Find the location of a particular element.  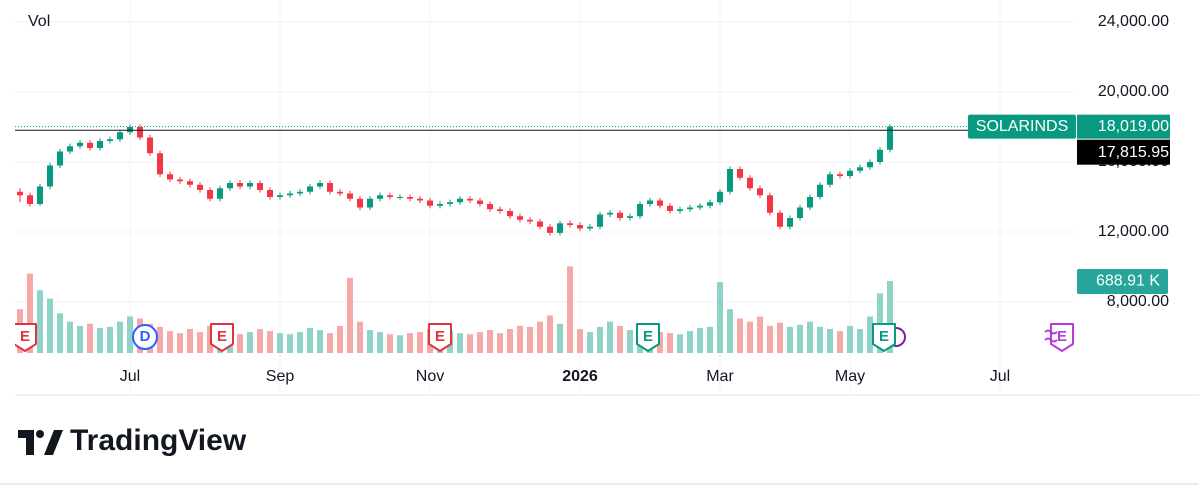

volume-title: Vol is located at coordinates (39, 21).